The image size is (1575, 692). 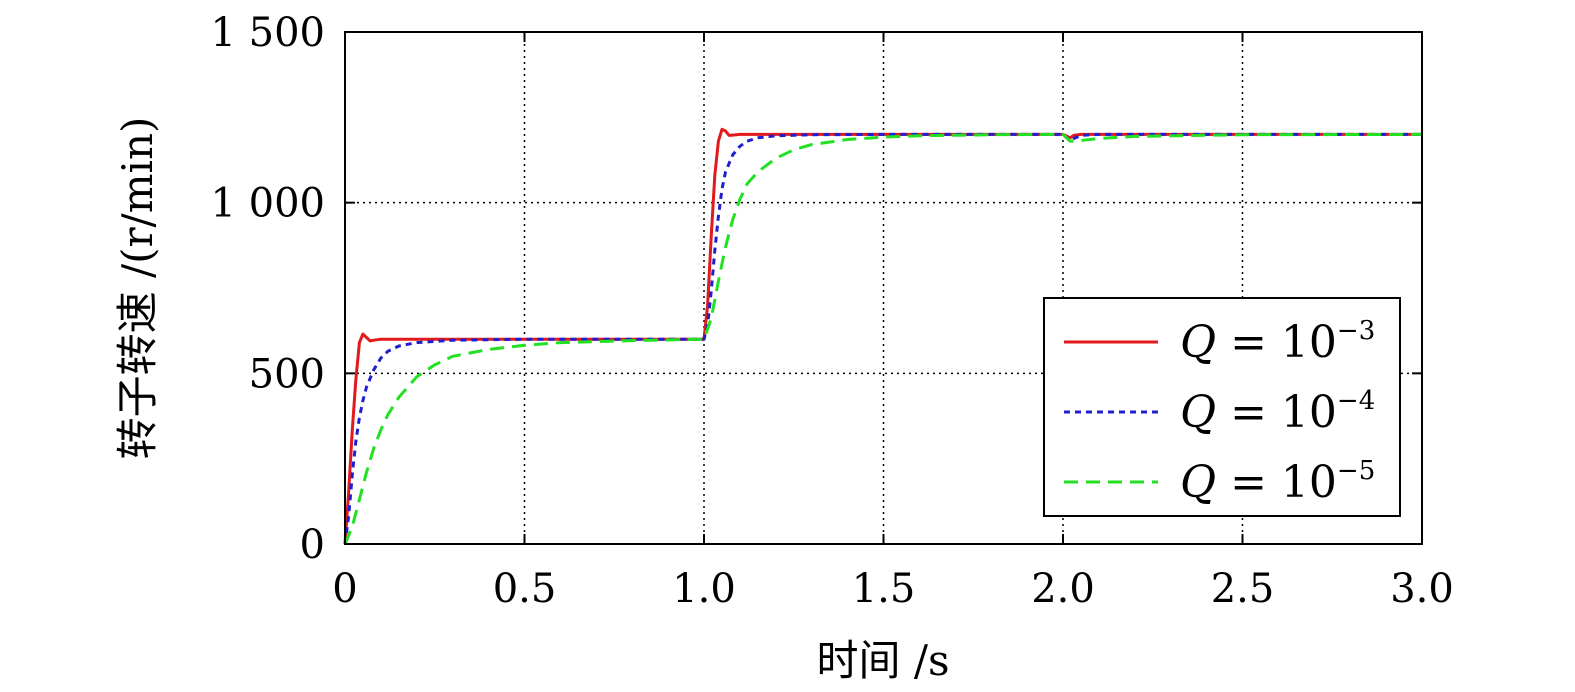 I want to click on x-axis-label: 时间 /s, so click(x=882, y=660).